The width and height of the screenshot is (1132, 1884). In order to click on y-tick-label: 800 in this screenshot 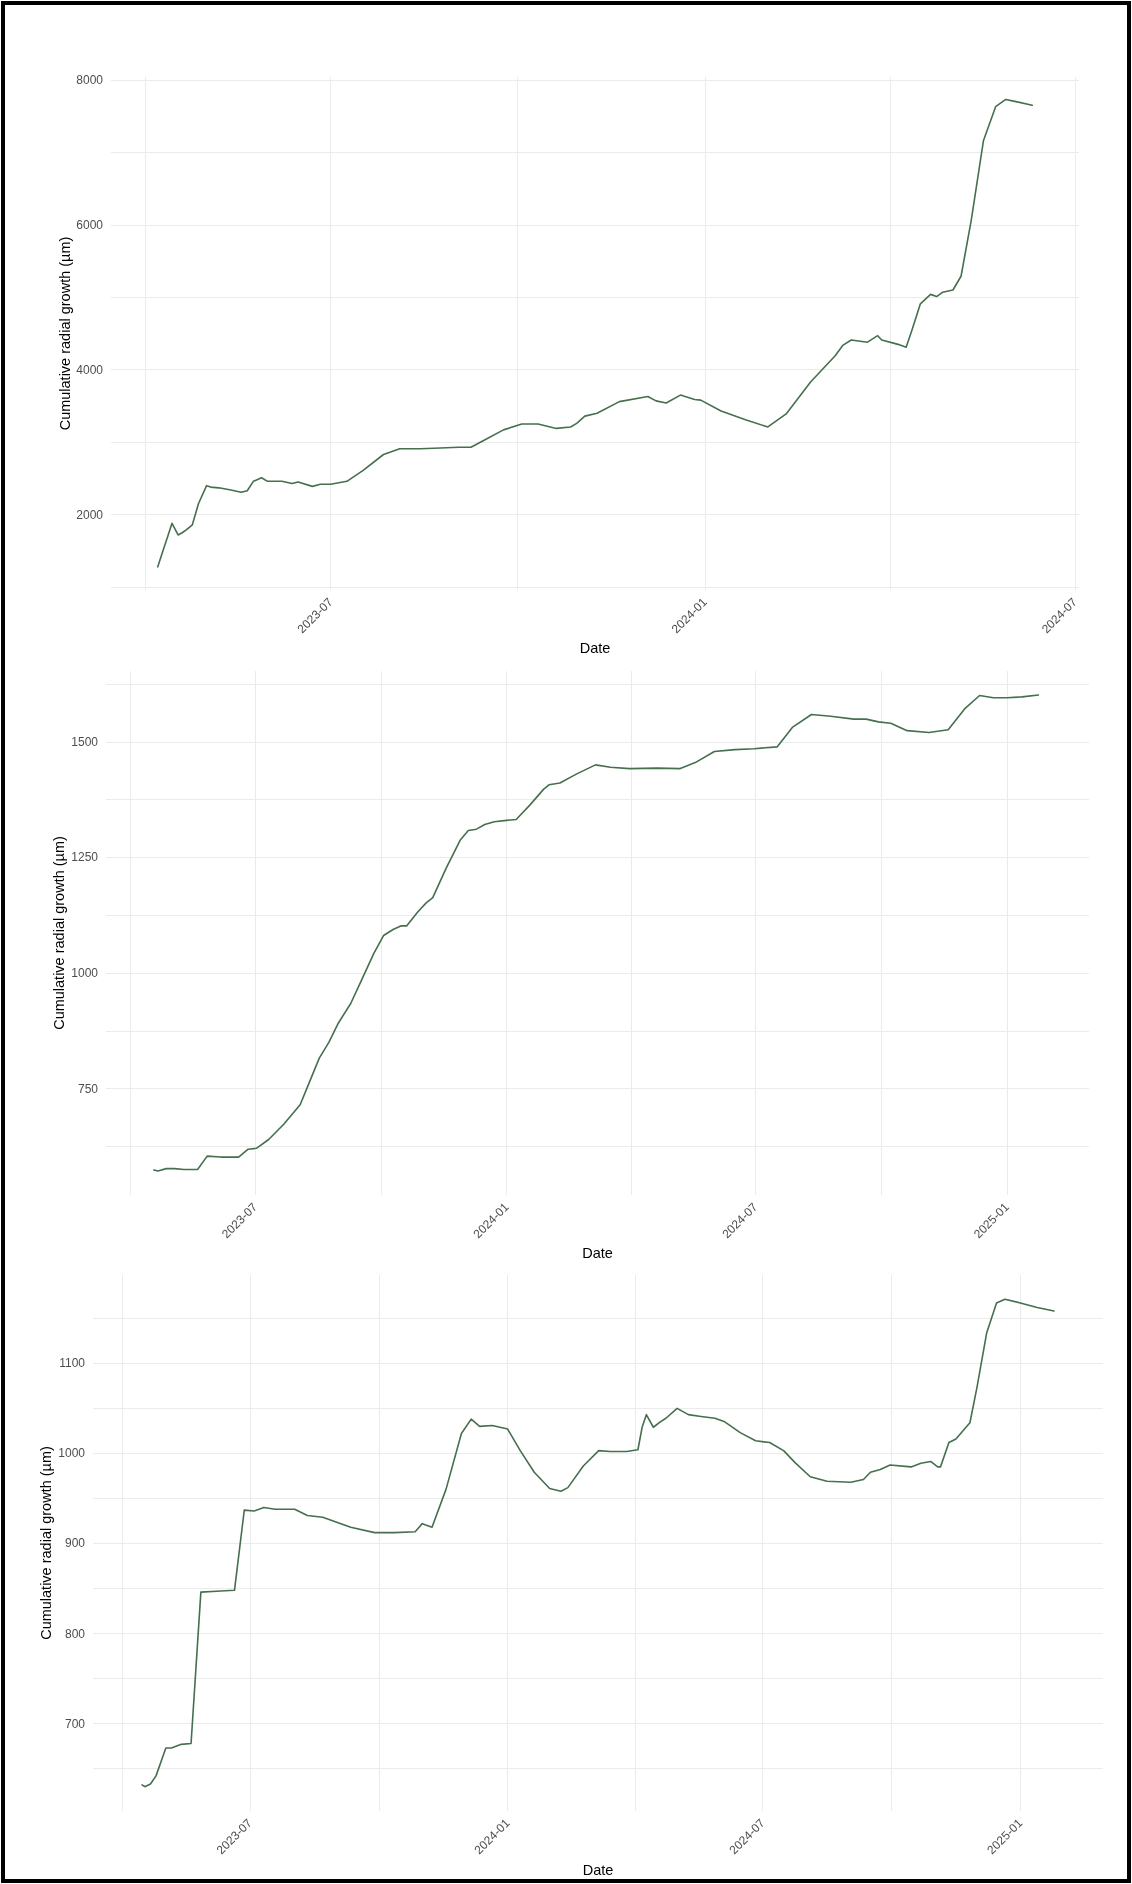, I will do `click(75, 1633)`.